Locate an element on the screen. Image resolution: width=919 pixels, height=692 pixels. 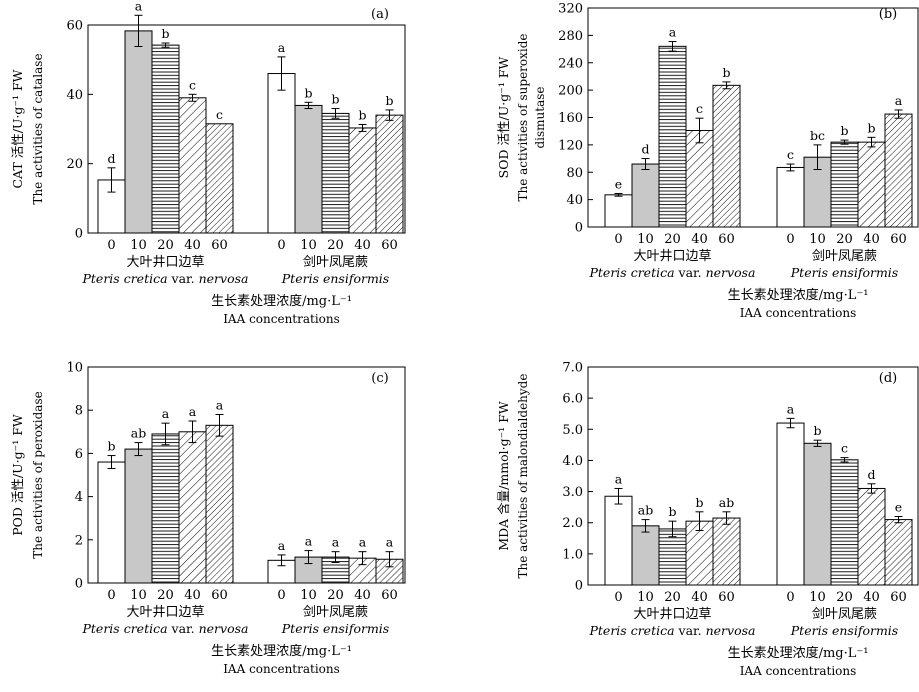
y-axis-label-cn: MDA 含量/mmol·g⁻¹ FW is located at coordinates (503, 475).